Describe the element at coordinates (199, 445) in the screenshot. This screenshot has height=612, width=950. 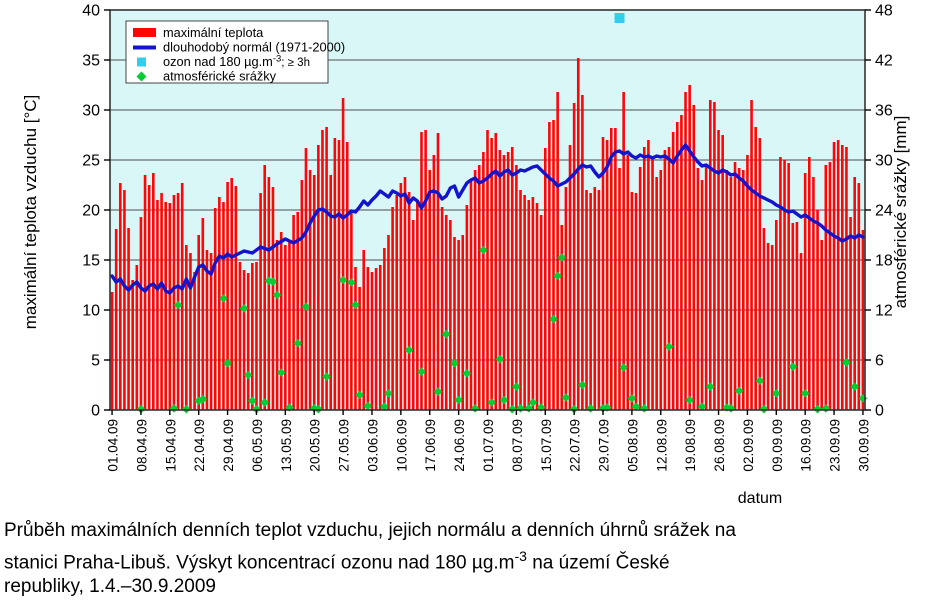
I see `x-tick-label: 22.04.09` at that location.